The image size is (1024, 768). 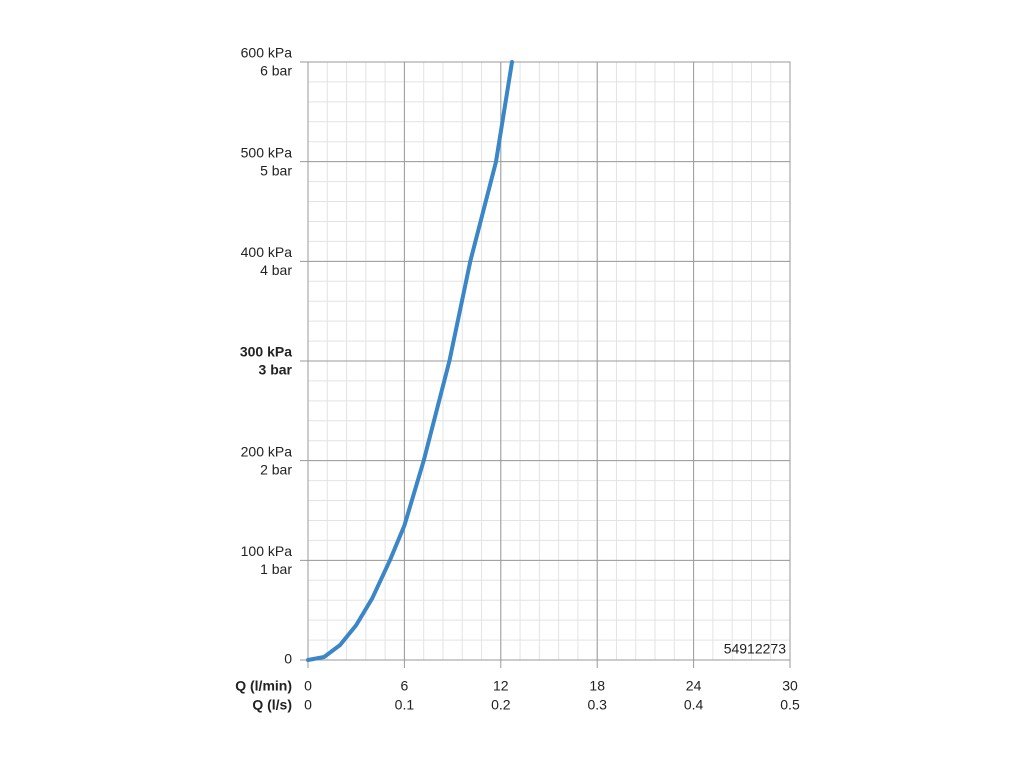 What do you see at coordinates (597, 705) in the screenshot?
I see `x2-tick-label: 0.3` at bounding box center [597, 705].